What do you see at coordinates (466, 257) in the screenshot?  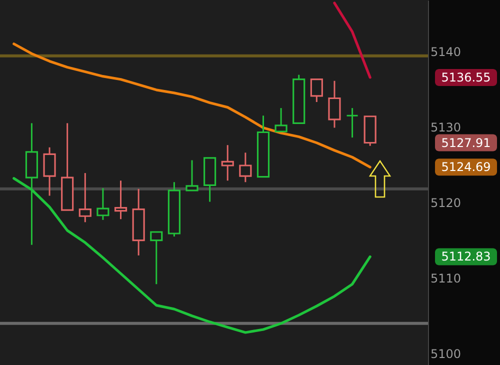 I see `text: 5112.83` at bounding box center [466, 257].